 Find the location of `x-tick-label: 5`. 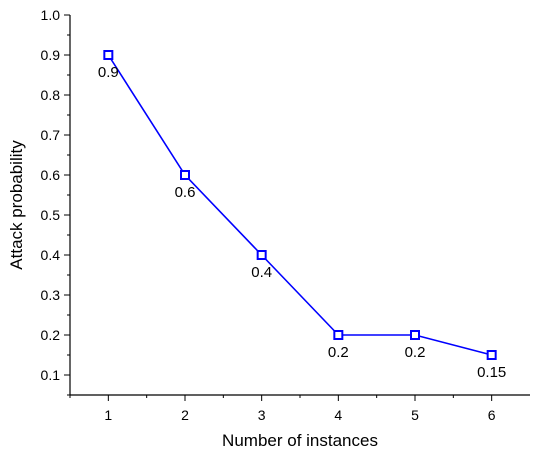

x-tick-label: 5 is located at coordinates (415, 415).